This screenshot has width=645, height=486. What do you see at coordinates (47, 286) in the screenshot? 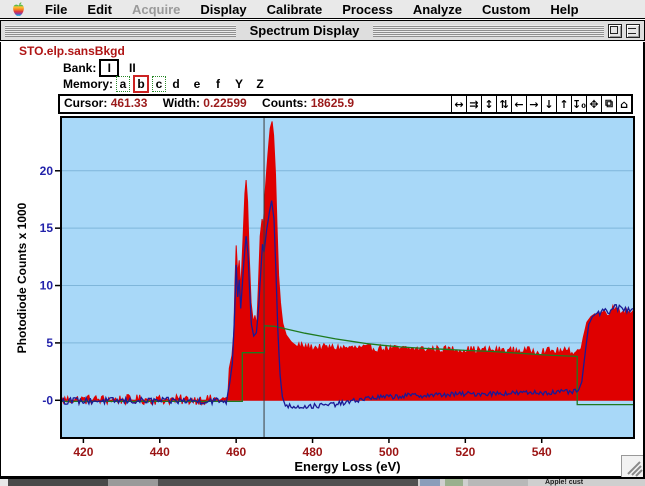
I see `y-tick-label: 10` at bounding box center [47, 286].